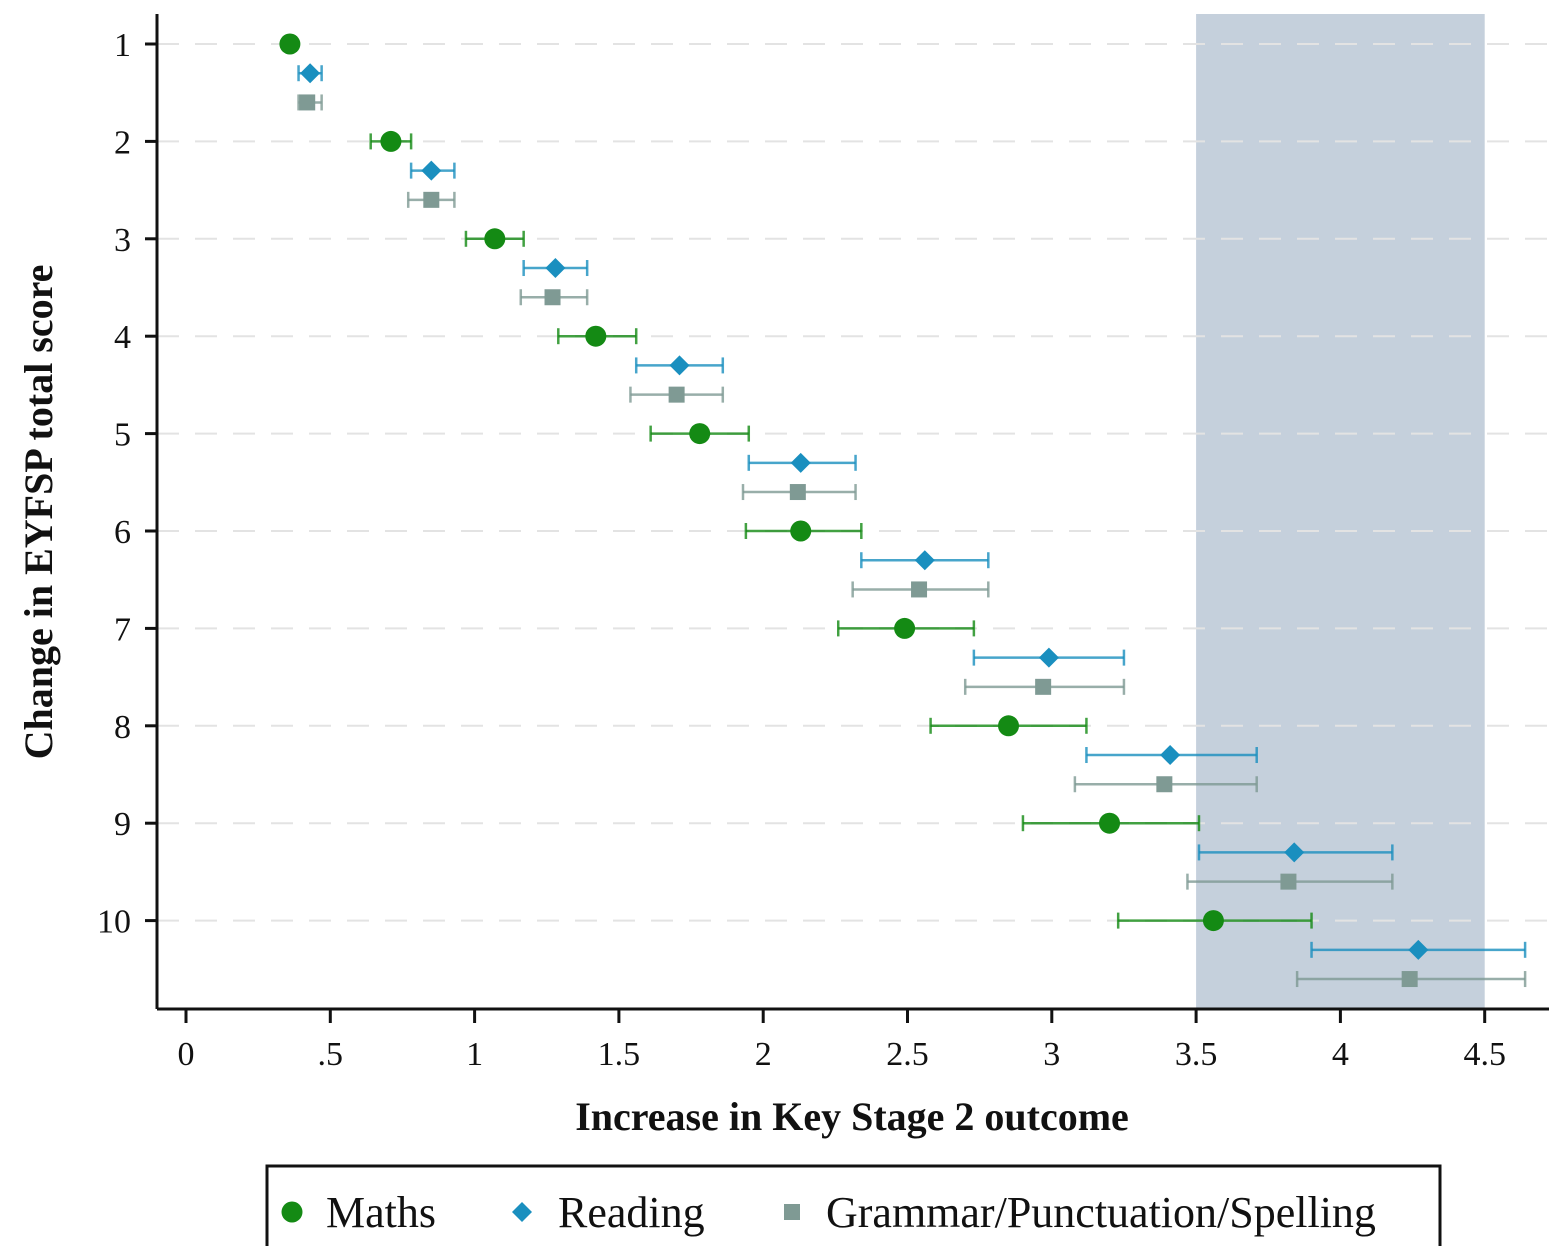 This screenshot has height=1251, width=1549. What do you see at coordinates (122, 337) in the screenshot?
I see `y-tick-label: 4` at bounding box center [122, 337].